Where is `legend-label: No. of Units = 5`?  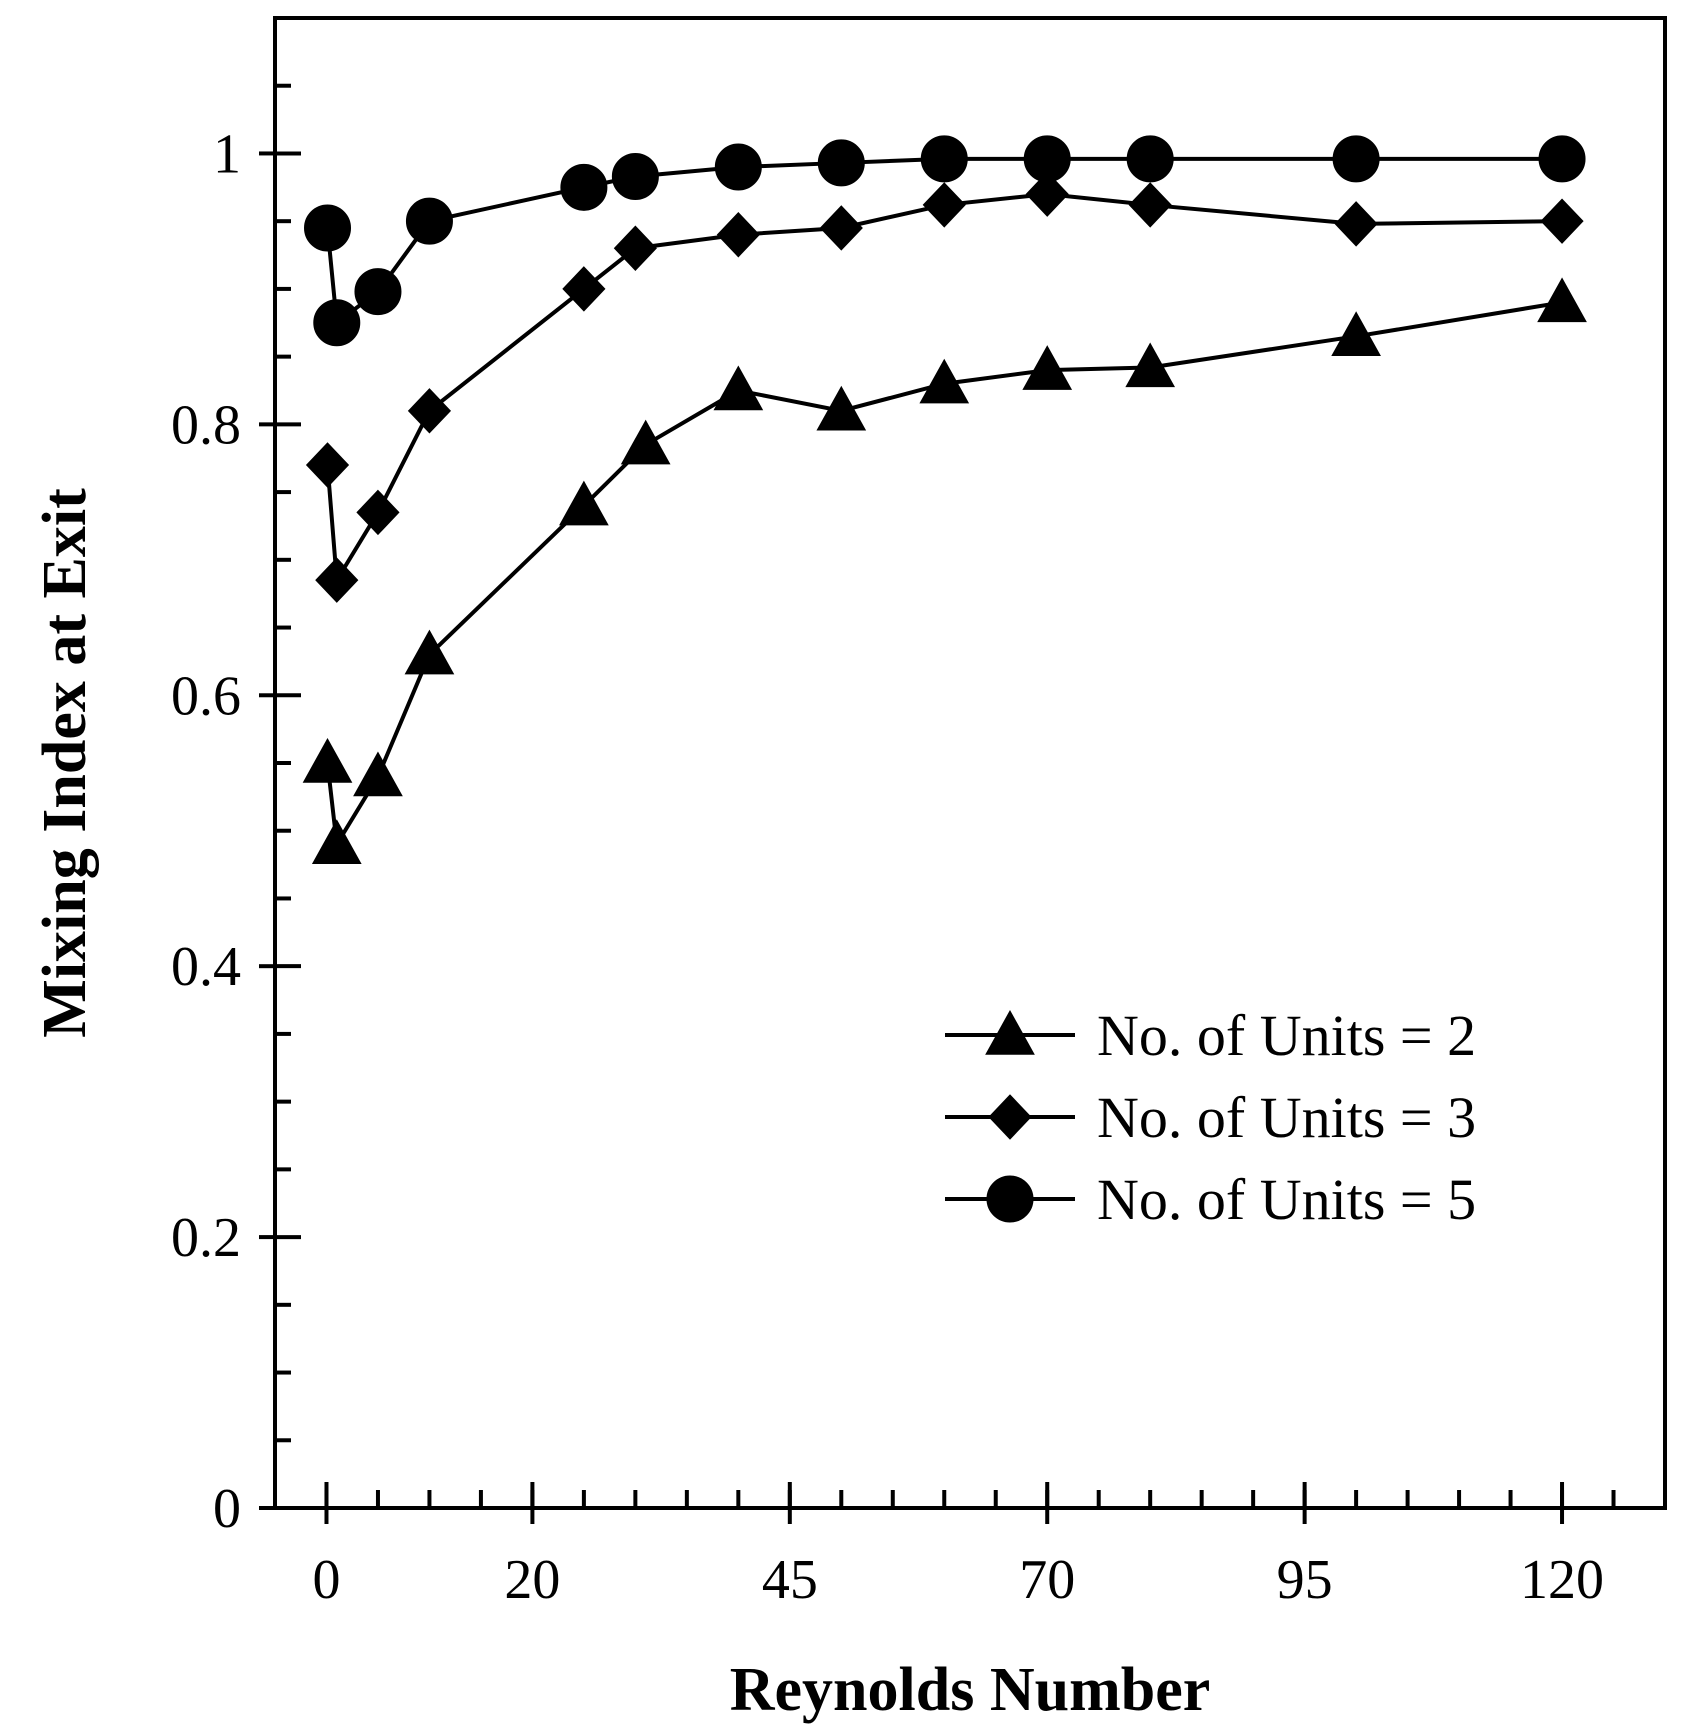
legend-label: No. of Units = 5 is located at coordinates (1286, 1199).